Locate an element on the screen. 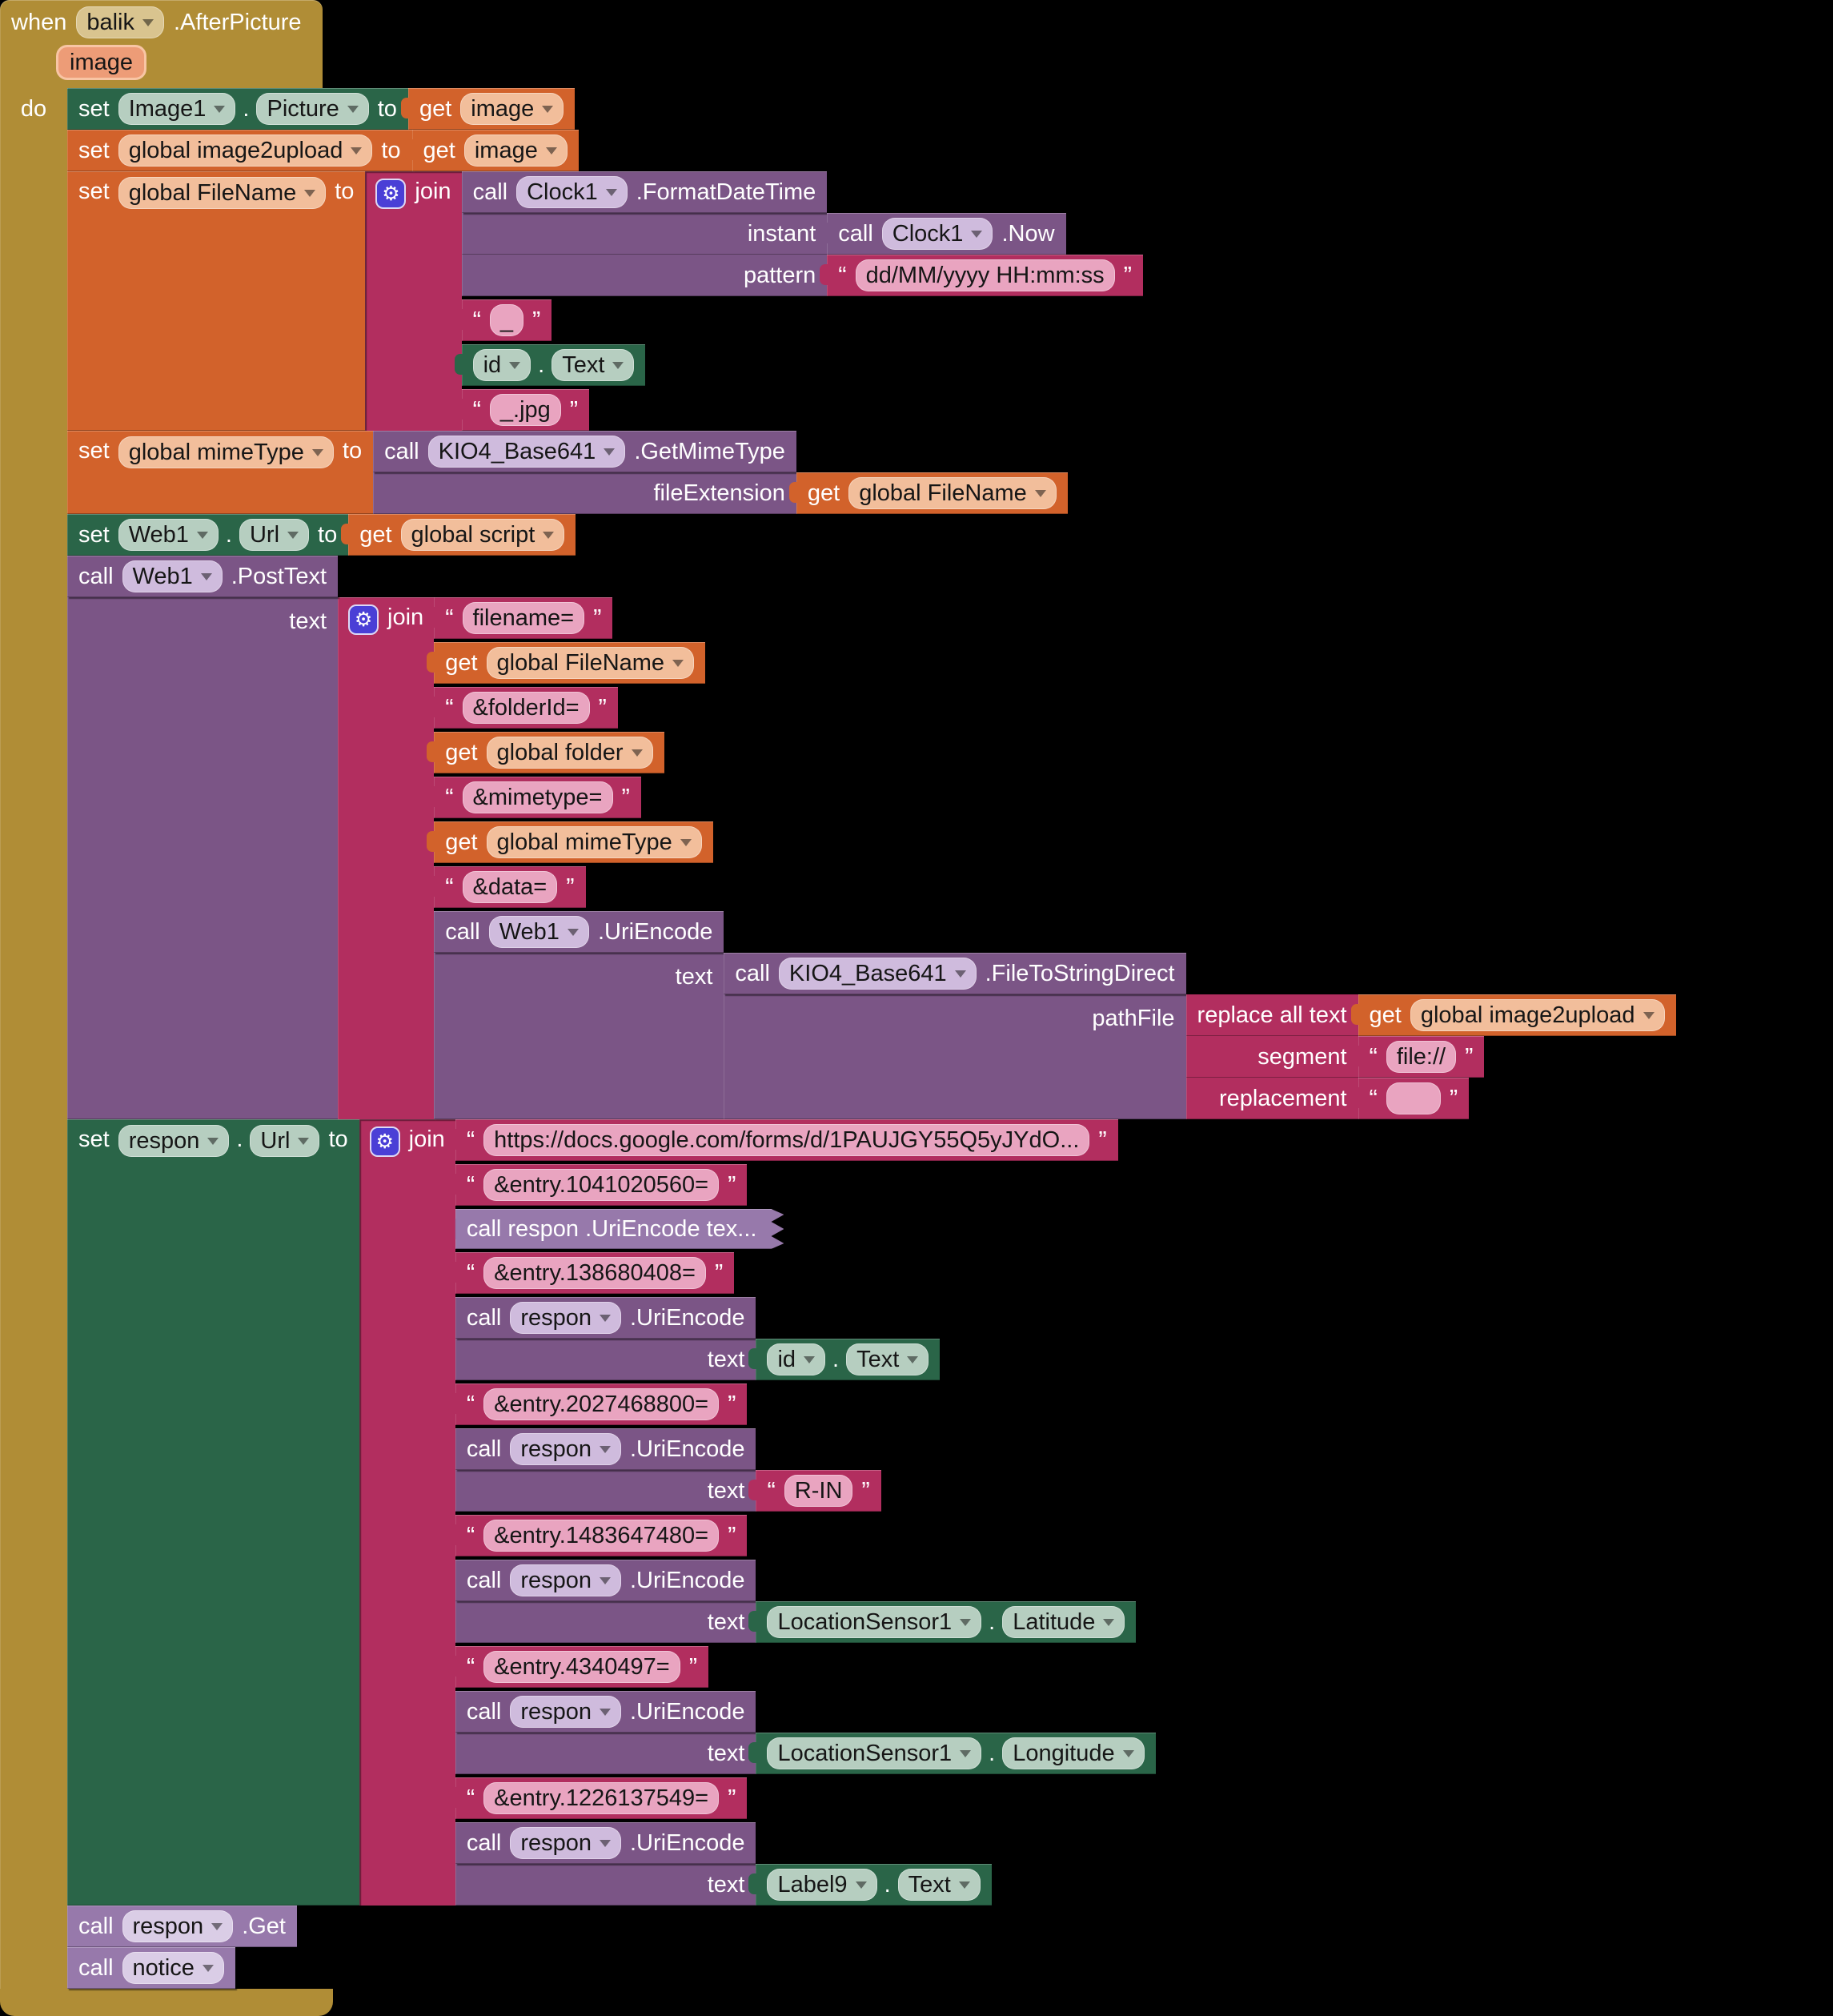 The width and height of the screenshot is (1833, 2016). component-dropdown: Image1 is located at coordinates (177, 109).